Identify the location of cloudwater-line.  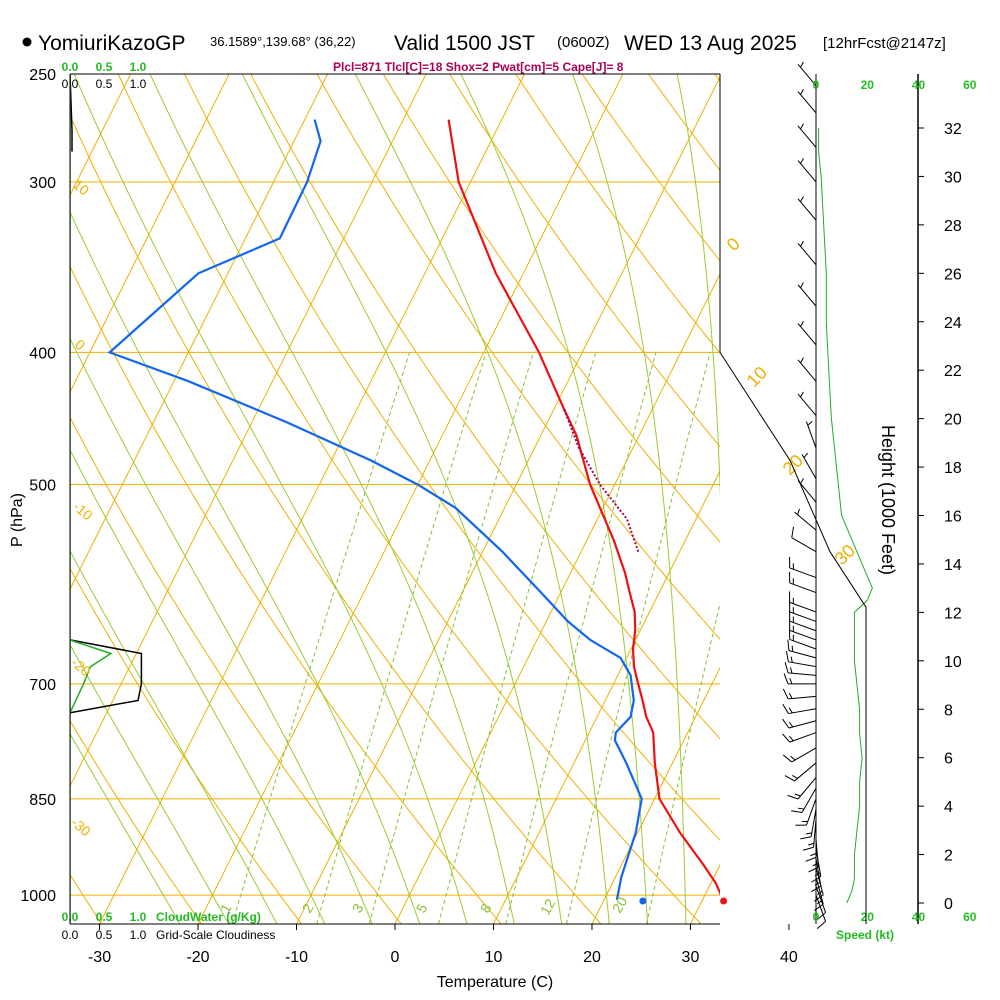
(91, 676).